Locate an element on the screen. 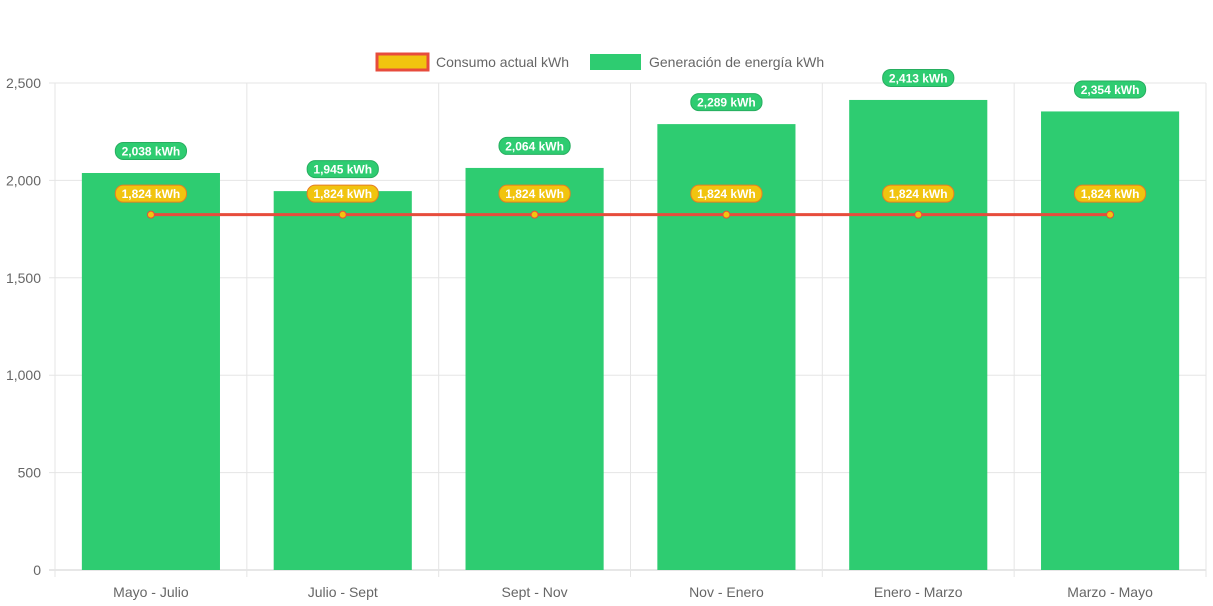  data-label-text: 2,354 kWh is located at coordinates (1110, 90).